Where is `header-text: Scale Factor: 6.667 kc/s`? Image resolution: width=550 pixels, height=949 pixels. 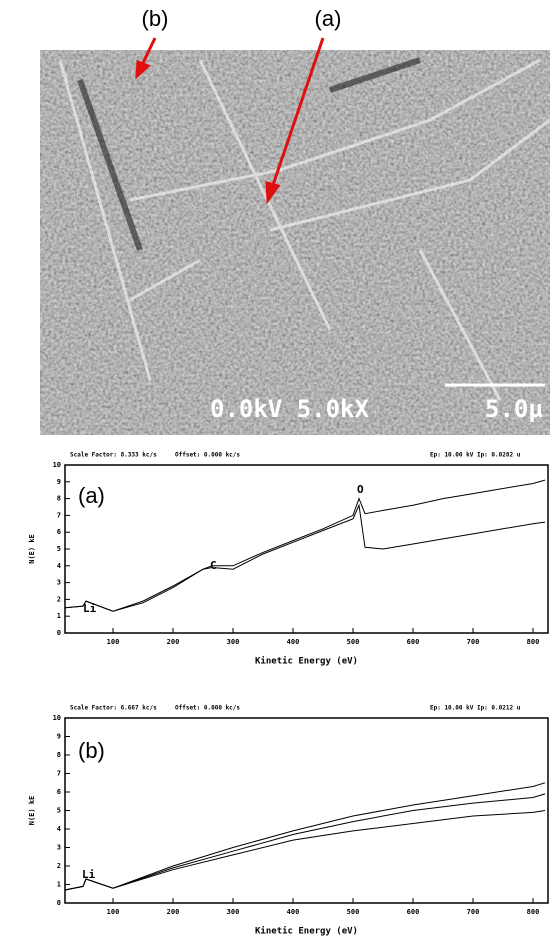 header-text: Scale Factor: 6.667 kc/s is located at coordinates (113, 708).